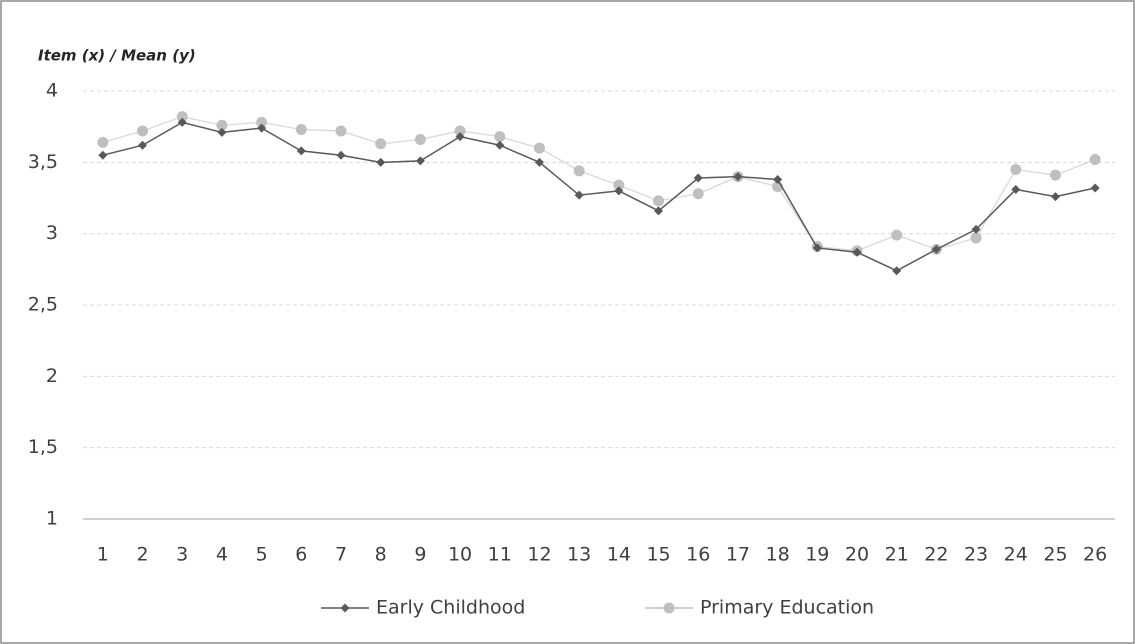 This screenshot has width=1135, height=644. I want to click on x-tick-label: 15, so click(658, 555).